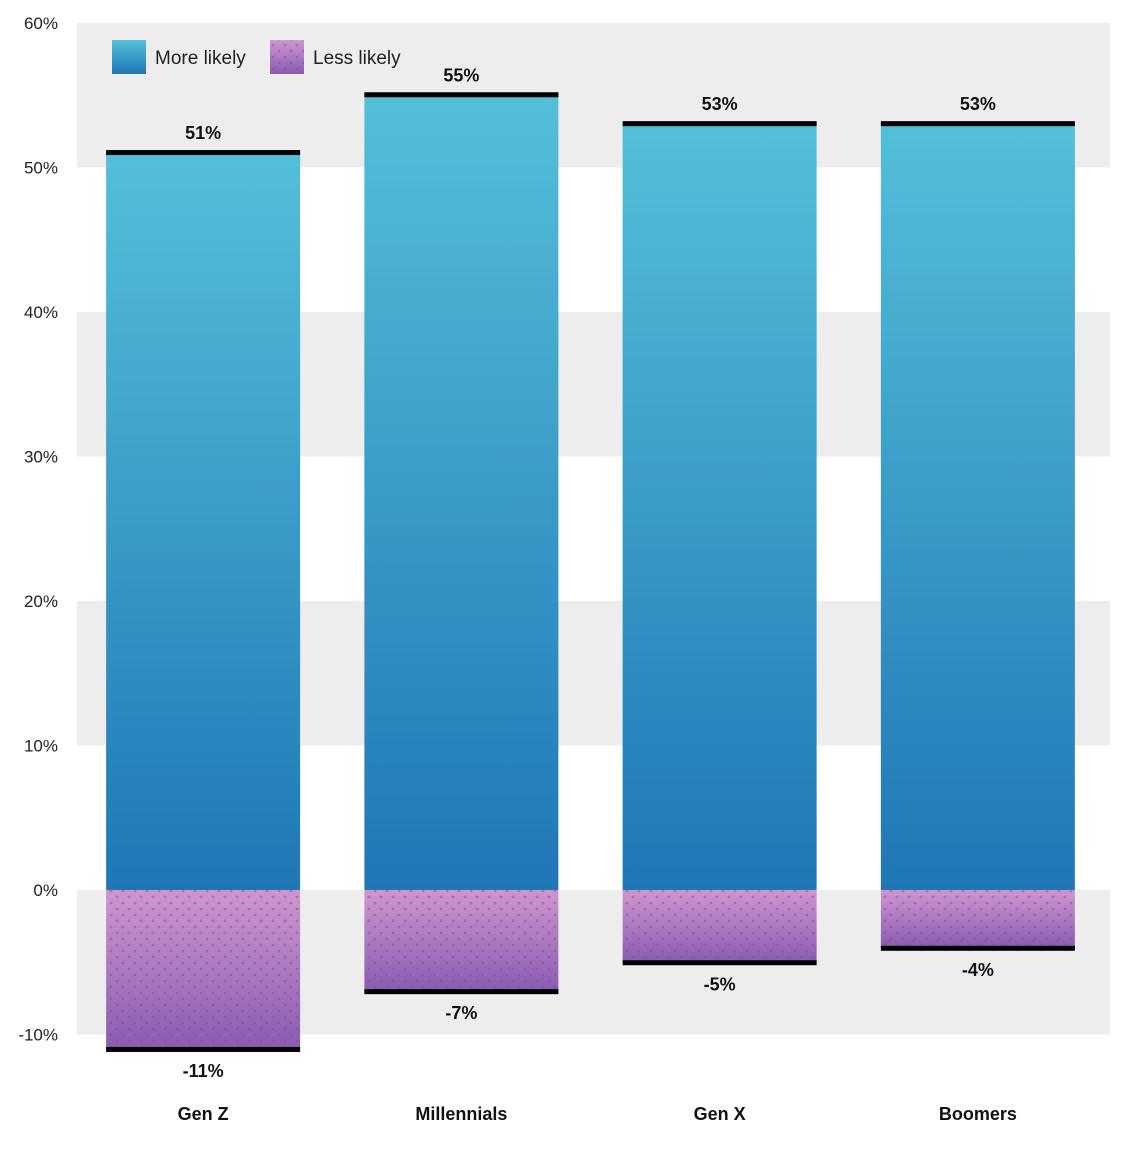 This screenshot has height=1169, width=1132. I want to click on data-label-less-likely: -11%, so click(203, 1071).